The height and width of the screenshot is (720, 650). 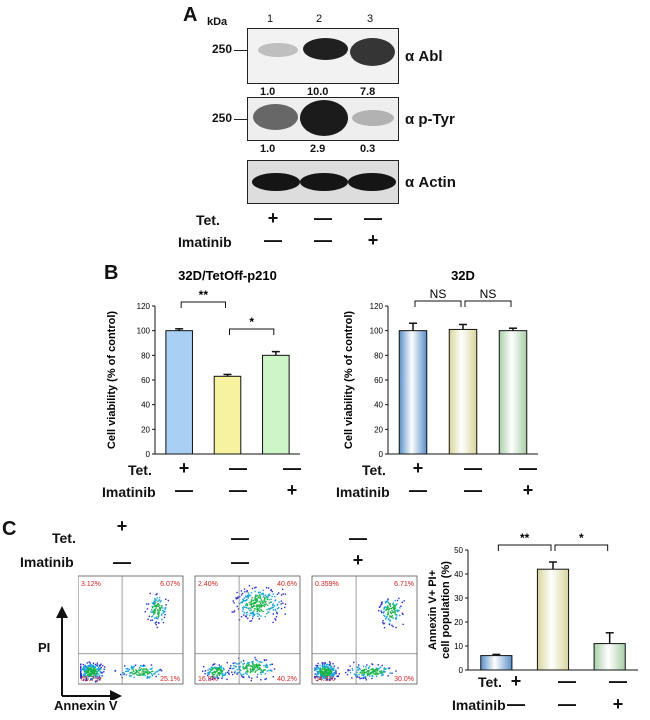 What do you see at coordinates (430, 119) in the screenshot?
I see `blot-label-ptyr: α p-Tyr` at bounding box center [430, 119].